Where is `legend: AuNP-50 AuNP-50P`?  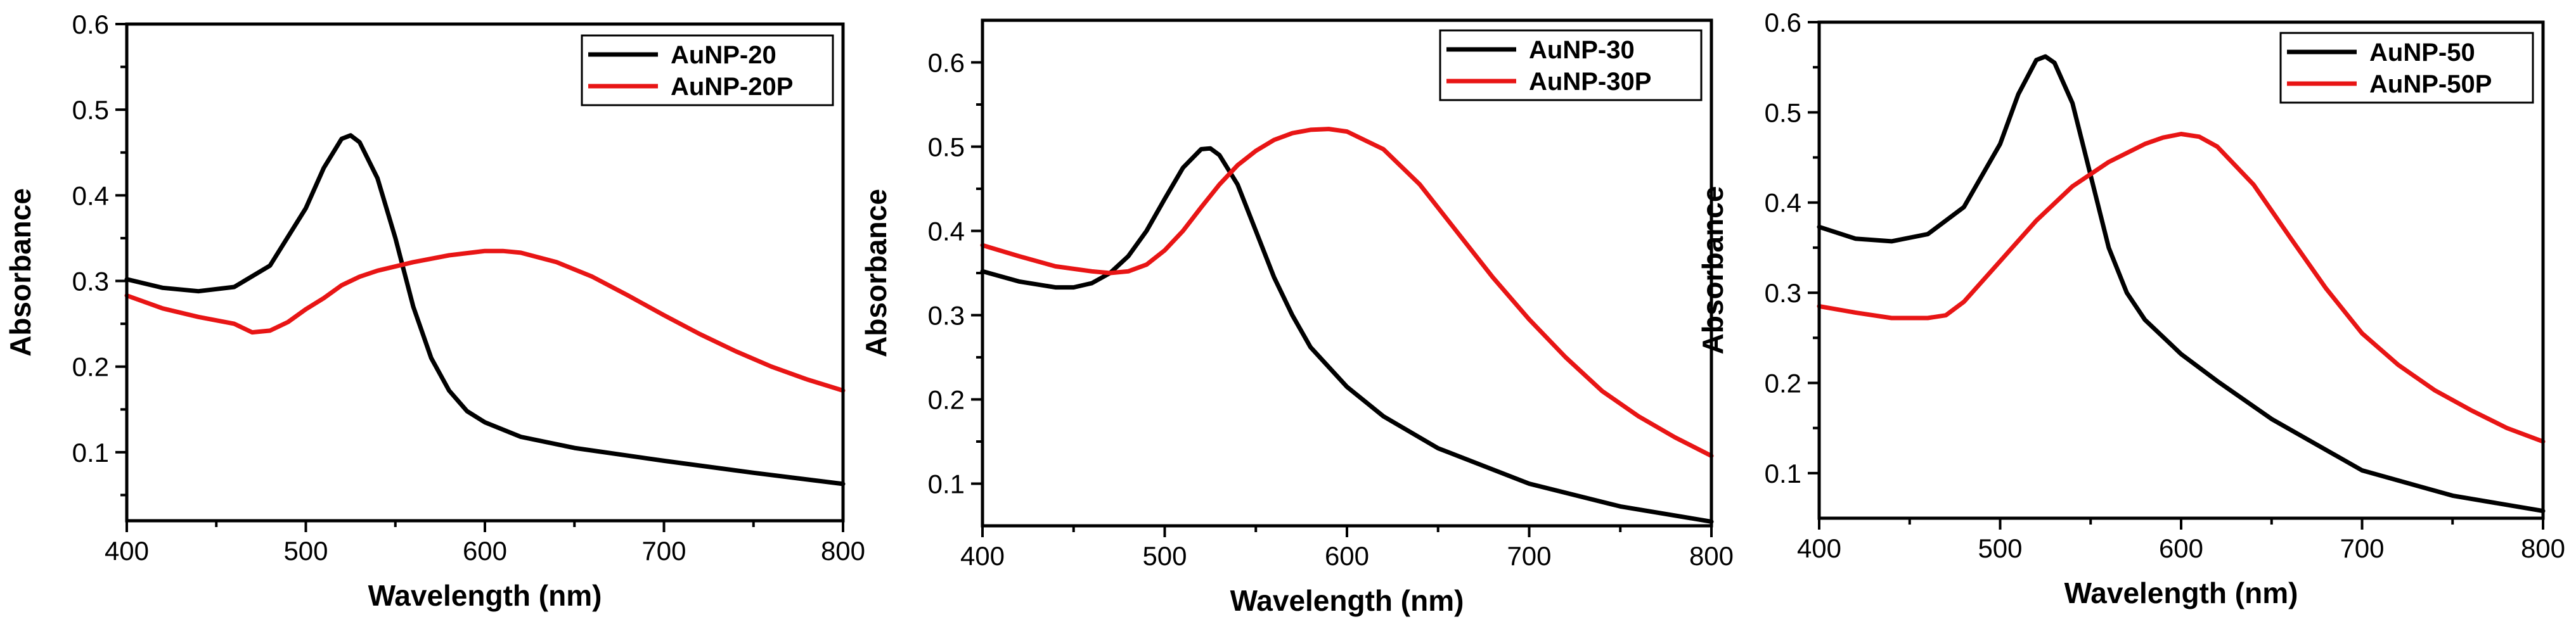
legend: AuNP-50 AuNP-50P is located at coordinates (2406, 68).